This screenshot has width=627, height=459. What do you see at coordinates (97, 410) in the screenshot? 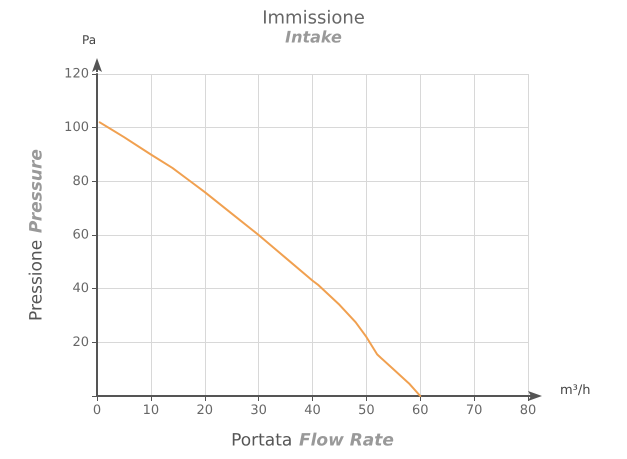
I see `x-tick-label: 0` at bounding box center [97, 410].